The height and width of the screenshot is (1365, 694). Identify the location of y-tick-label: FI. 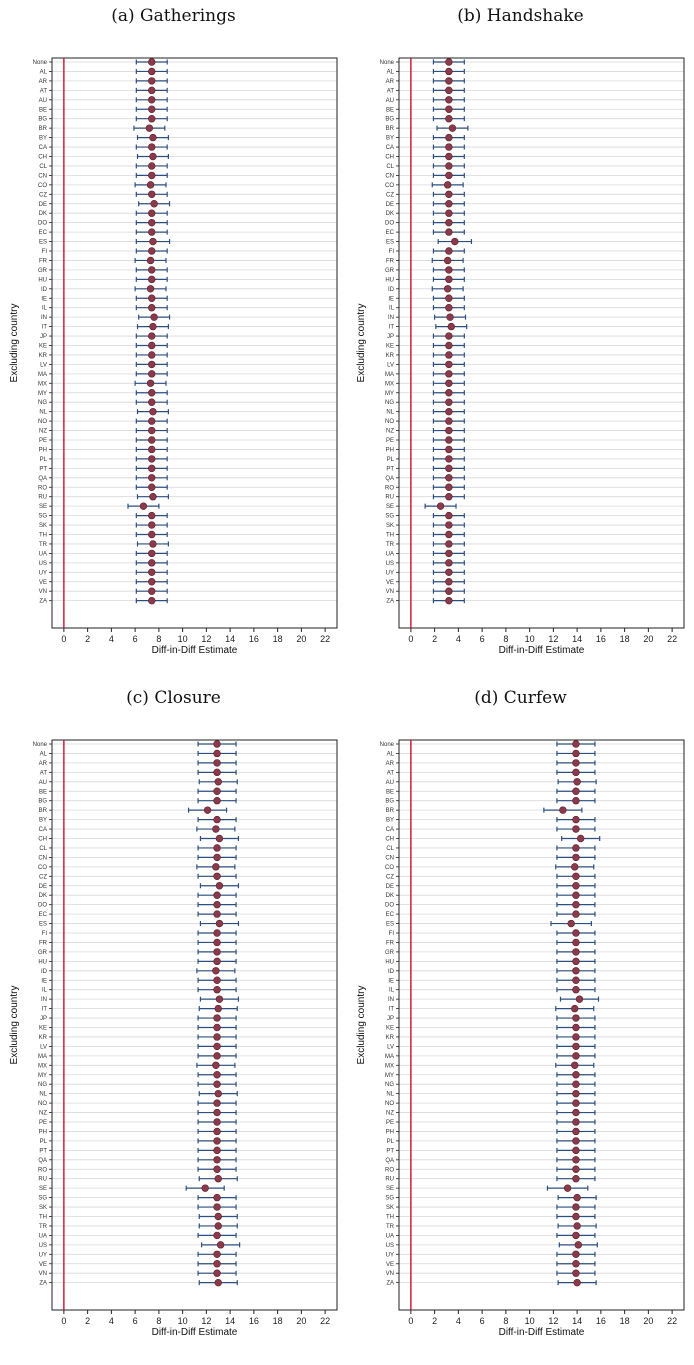
(392, 252).